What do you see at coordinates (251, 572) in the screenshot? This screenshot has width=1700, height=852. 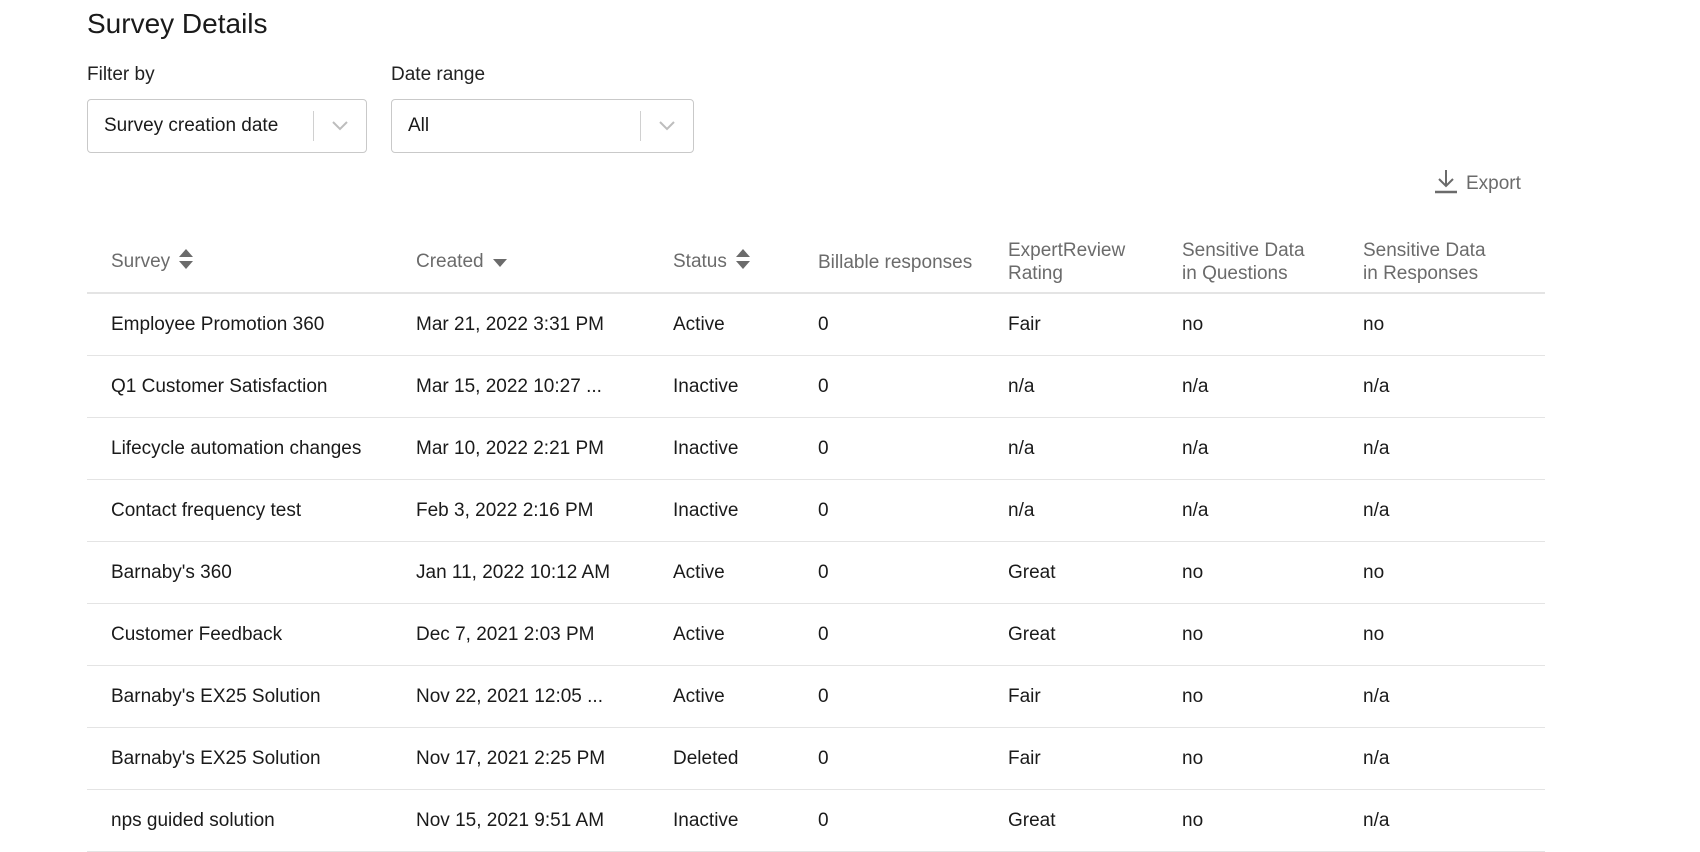 I see `survey-name-cell: Barnaby's 360` at bounding box center [251, 572].